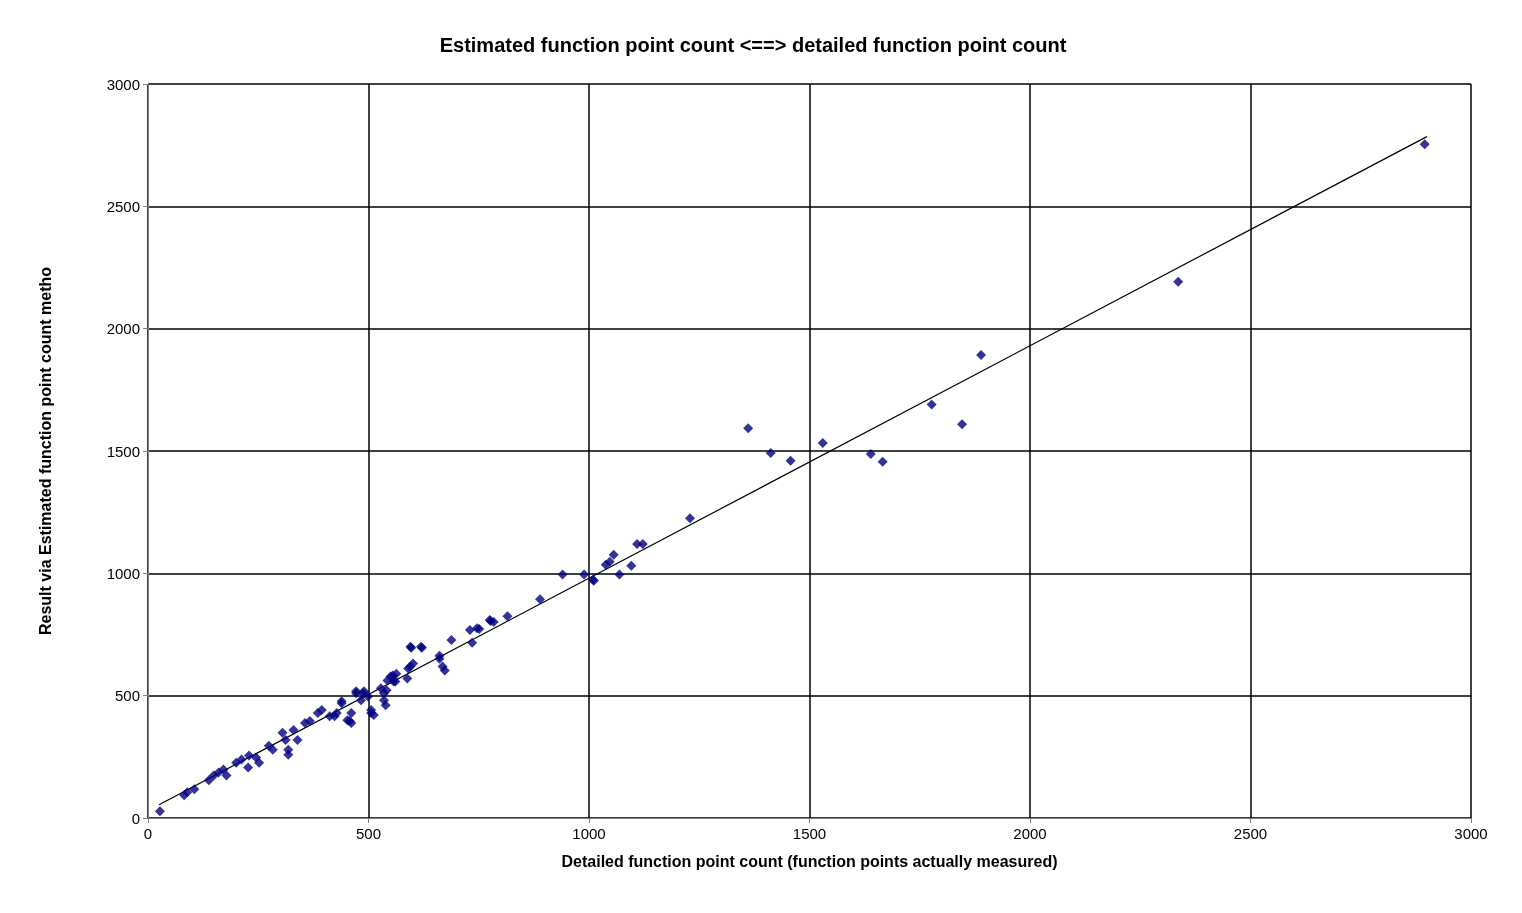 Image resolution: width=1522 pixels, height=913 pixels. Describe the element at coordinates (589, 833) in the screenshot. I see `x-tick-label: 1000` at that location.